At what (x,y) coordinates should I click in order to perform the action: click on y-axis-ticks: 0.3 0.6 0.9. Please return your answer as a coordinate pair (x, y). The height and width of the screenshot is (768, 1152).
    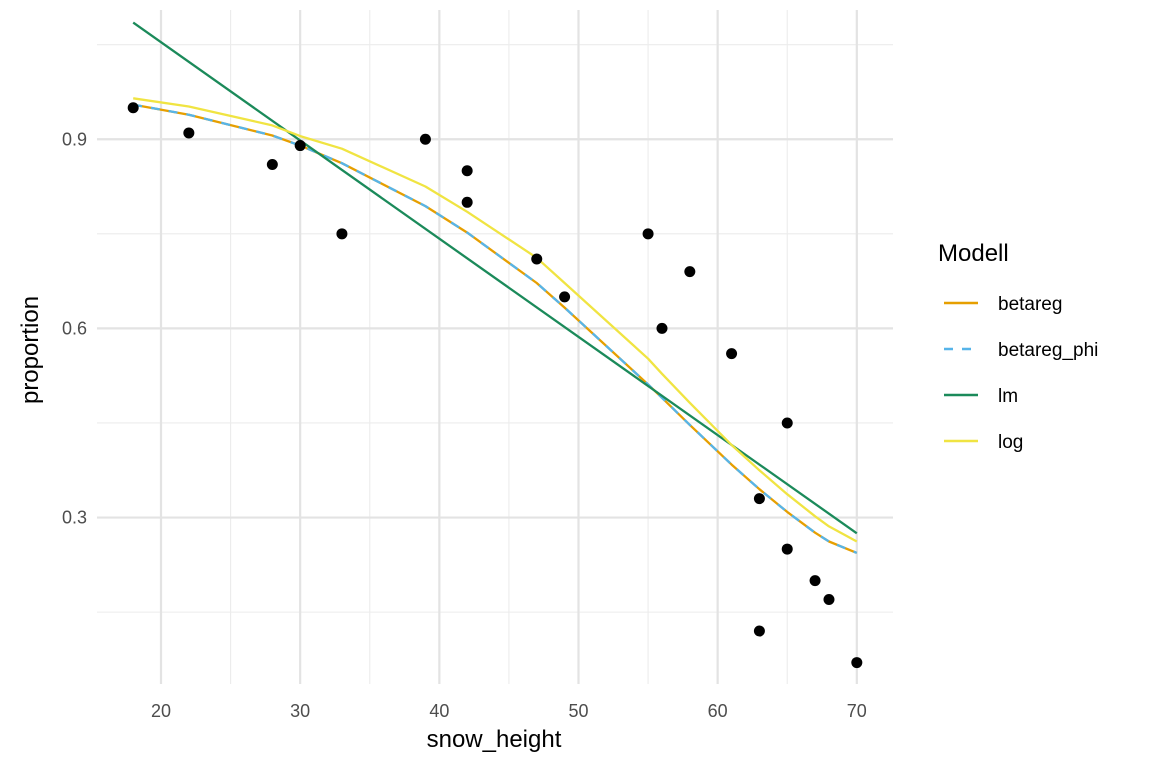
    Looking at the image, I should click on (74, 328).